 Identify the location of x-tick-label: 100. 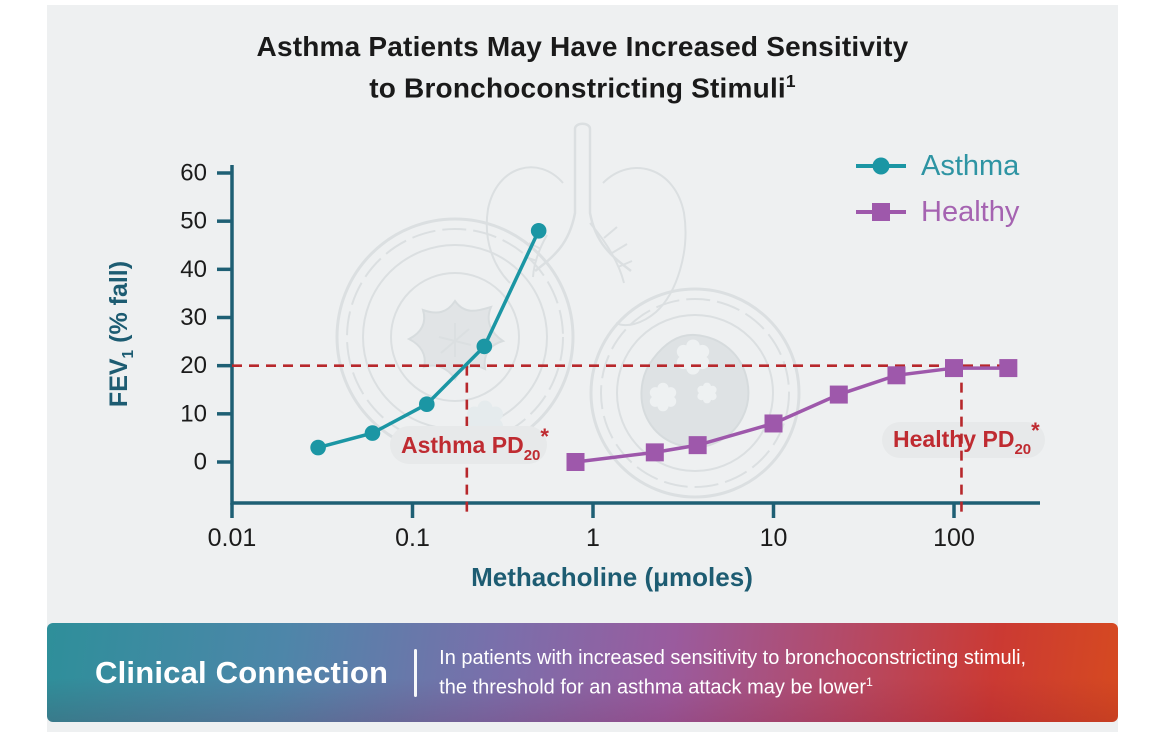
(954, 538).